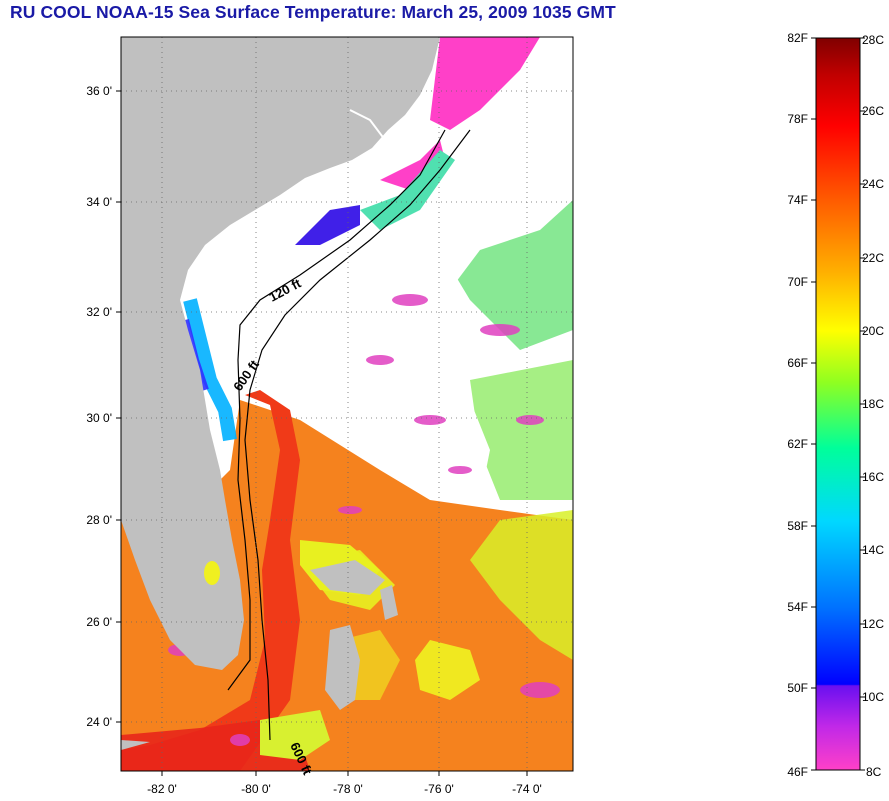 This screenshot has width=889, height=801. I want to click on cb-f-66: 66F, so click(797, 363).